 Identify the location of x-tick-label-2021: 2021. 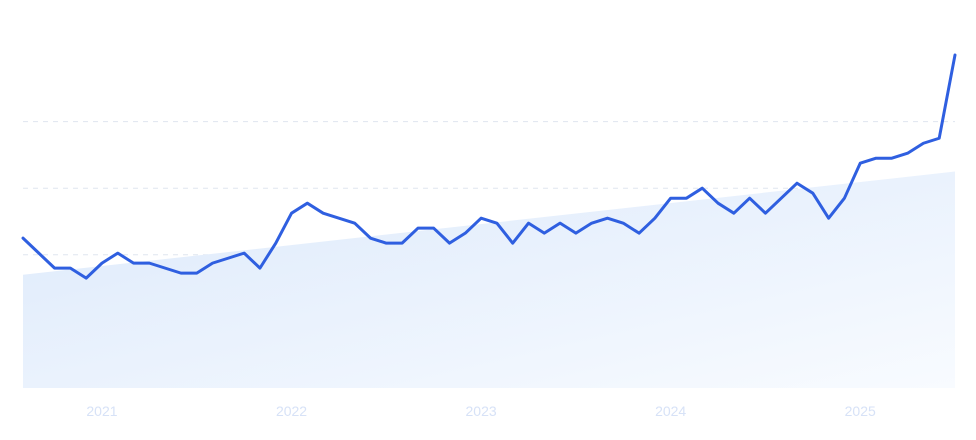
(101, 411).